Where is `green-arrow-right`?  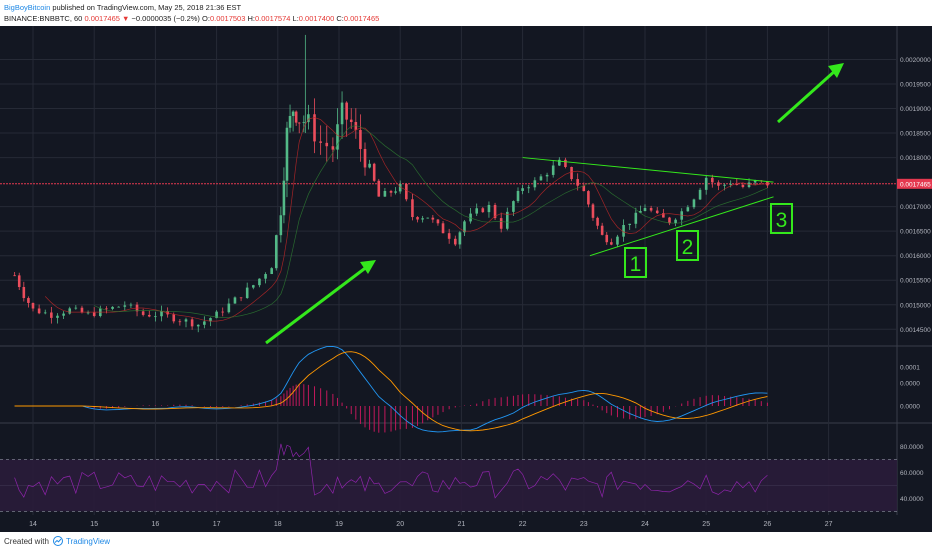 green-arrow-right is located at coordinates (810, 93).